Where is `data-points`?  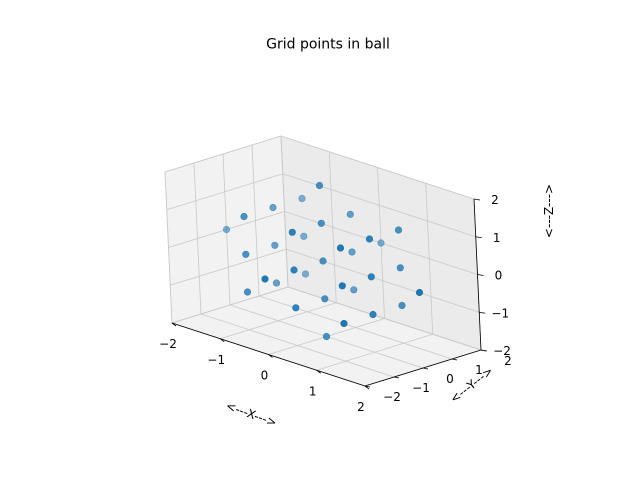 data-points is located at coordinates (323, 261).